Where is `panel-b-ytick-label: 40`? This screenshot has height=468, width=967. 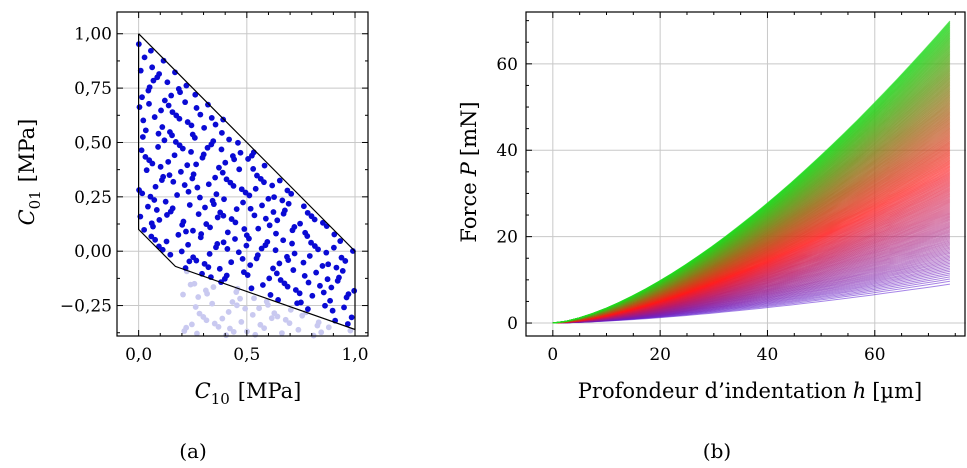 panel-b-ytick-label: 40 is located at coordinates (507, 151).